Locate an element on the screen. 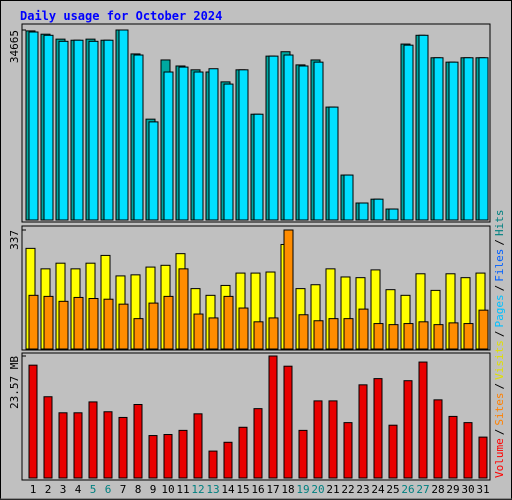 The image size is (512, 500). x-tick-label: 15 is located at coordinates (242, 489).